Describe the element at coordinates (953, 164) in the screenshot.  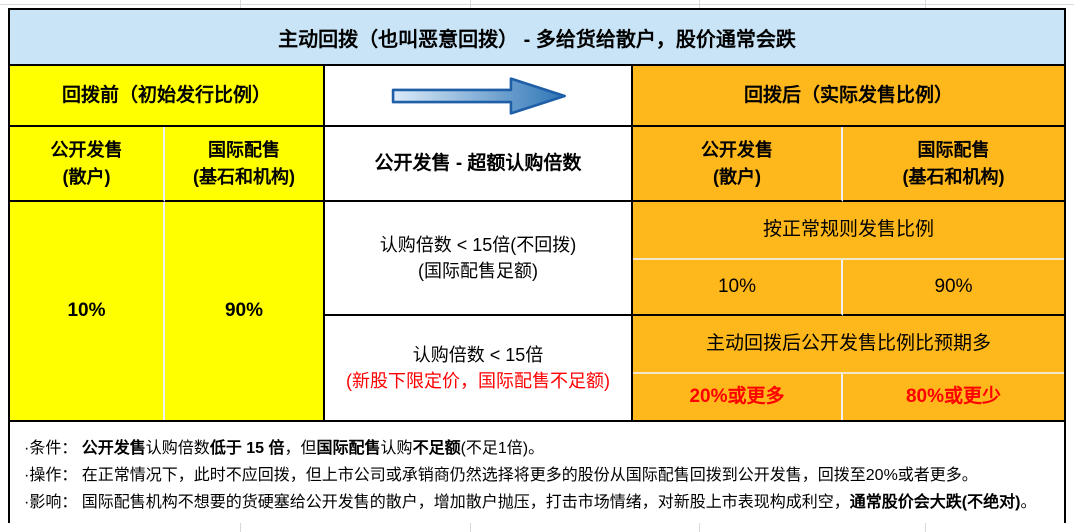
I see `cell-after-intl-header: 国际配售 (基石和机构)` at that location.